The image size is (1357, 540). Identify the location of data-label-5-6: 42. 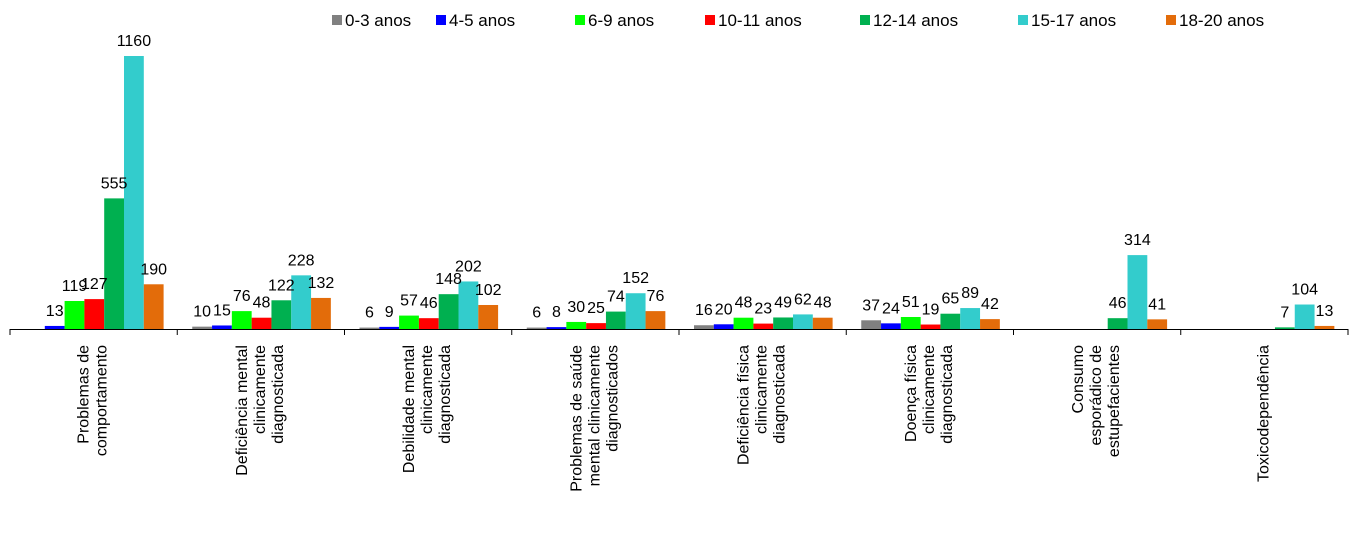
(990, 304).